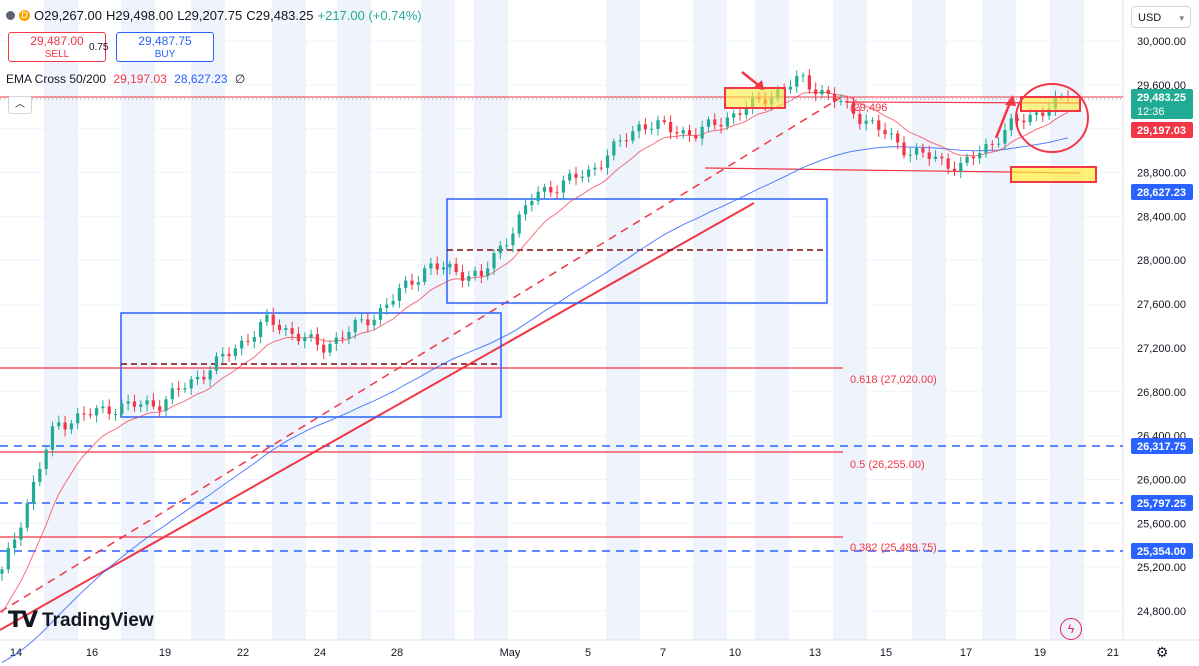  What do you see at coordinates (1161, 42) in the screenshot?
I see `y-tick-label: 30,000.00` at bounding box center [1161, 42].